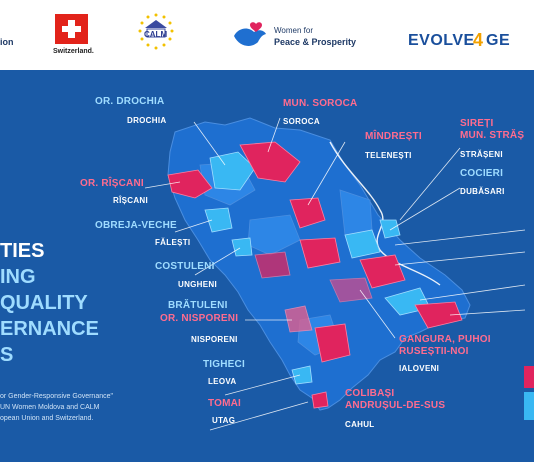 Image resolution: width=534 pixels, height=462 pixels. I want to click on label-mindresti: MÎNDREȘTI, so click(393, 136).